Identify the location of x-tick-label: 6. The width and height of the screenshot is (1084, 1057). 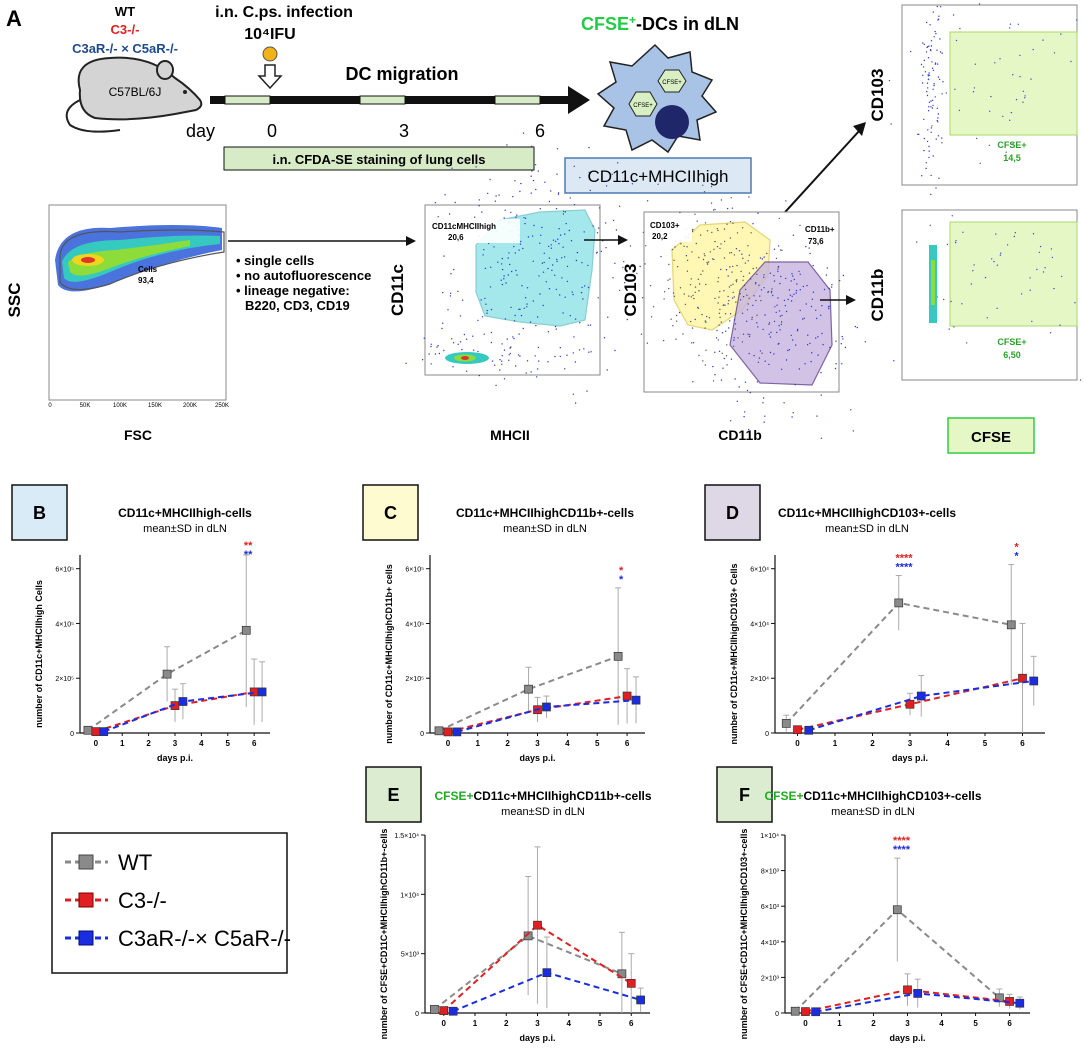
(631, 1023).